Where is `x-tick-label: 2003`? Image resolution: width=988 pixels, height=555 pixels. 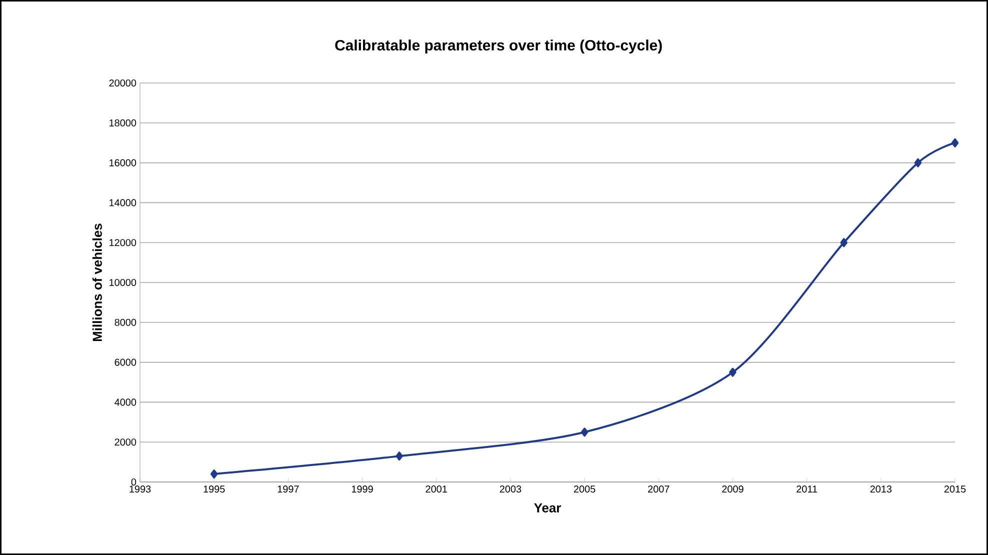 x-tick-label: 2003 is located at coordinates (511, 489).